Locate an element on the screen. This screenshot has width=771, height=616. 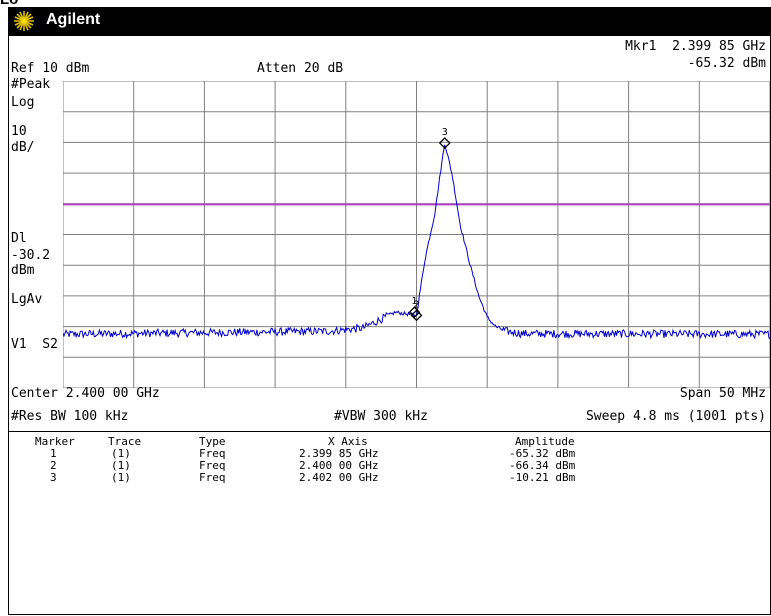
marker-2-label: 2 is located at coordinates (416, 304).